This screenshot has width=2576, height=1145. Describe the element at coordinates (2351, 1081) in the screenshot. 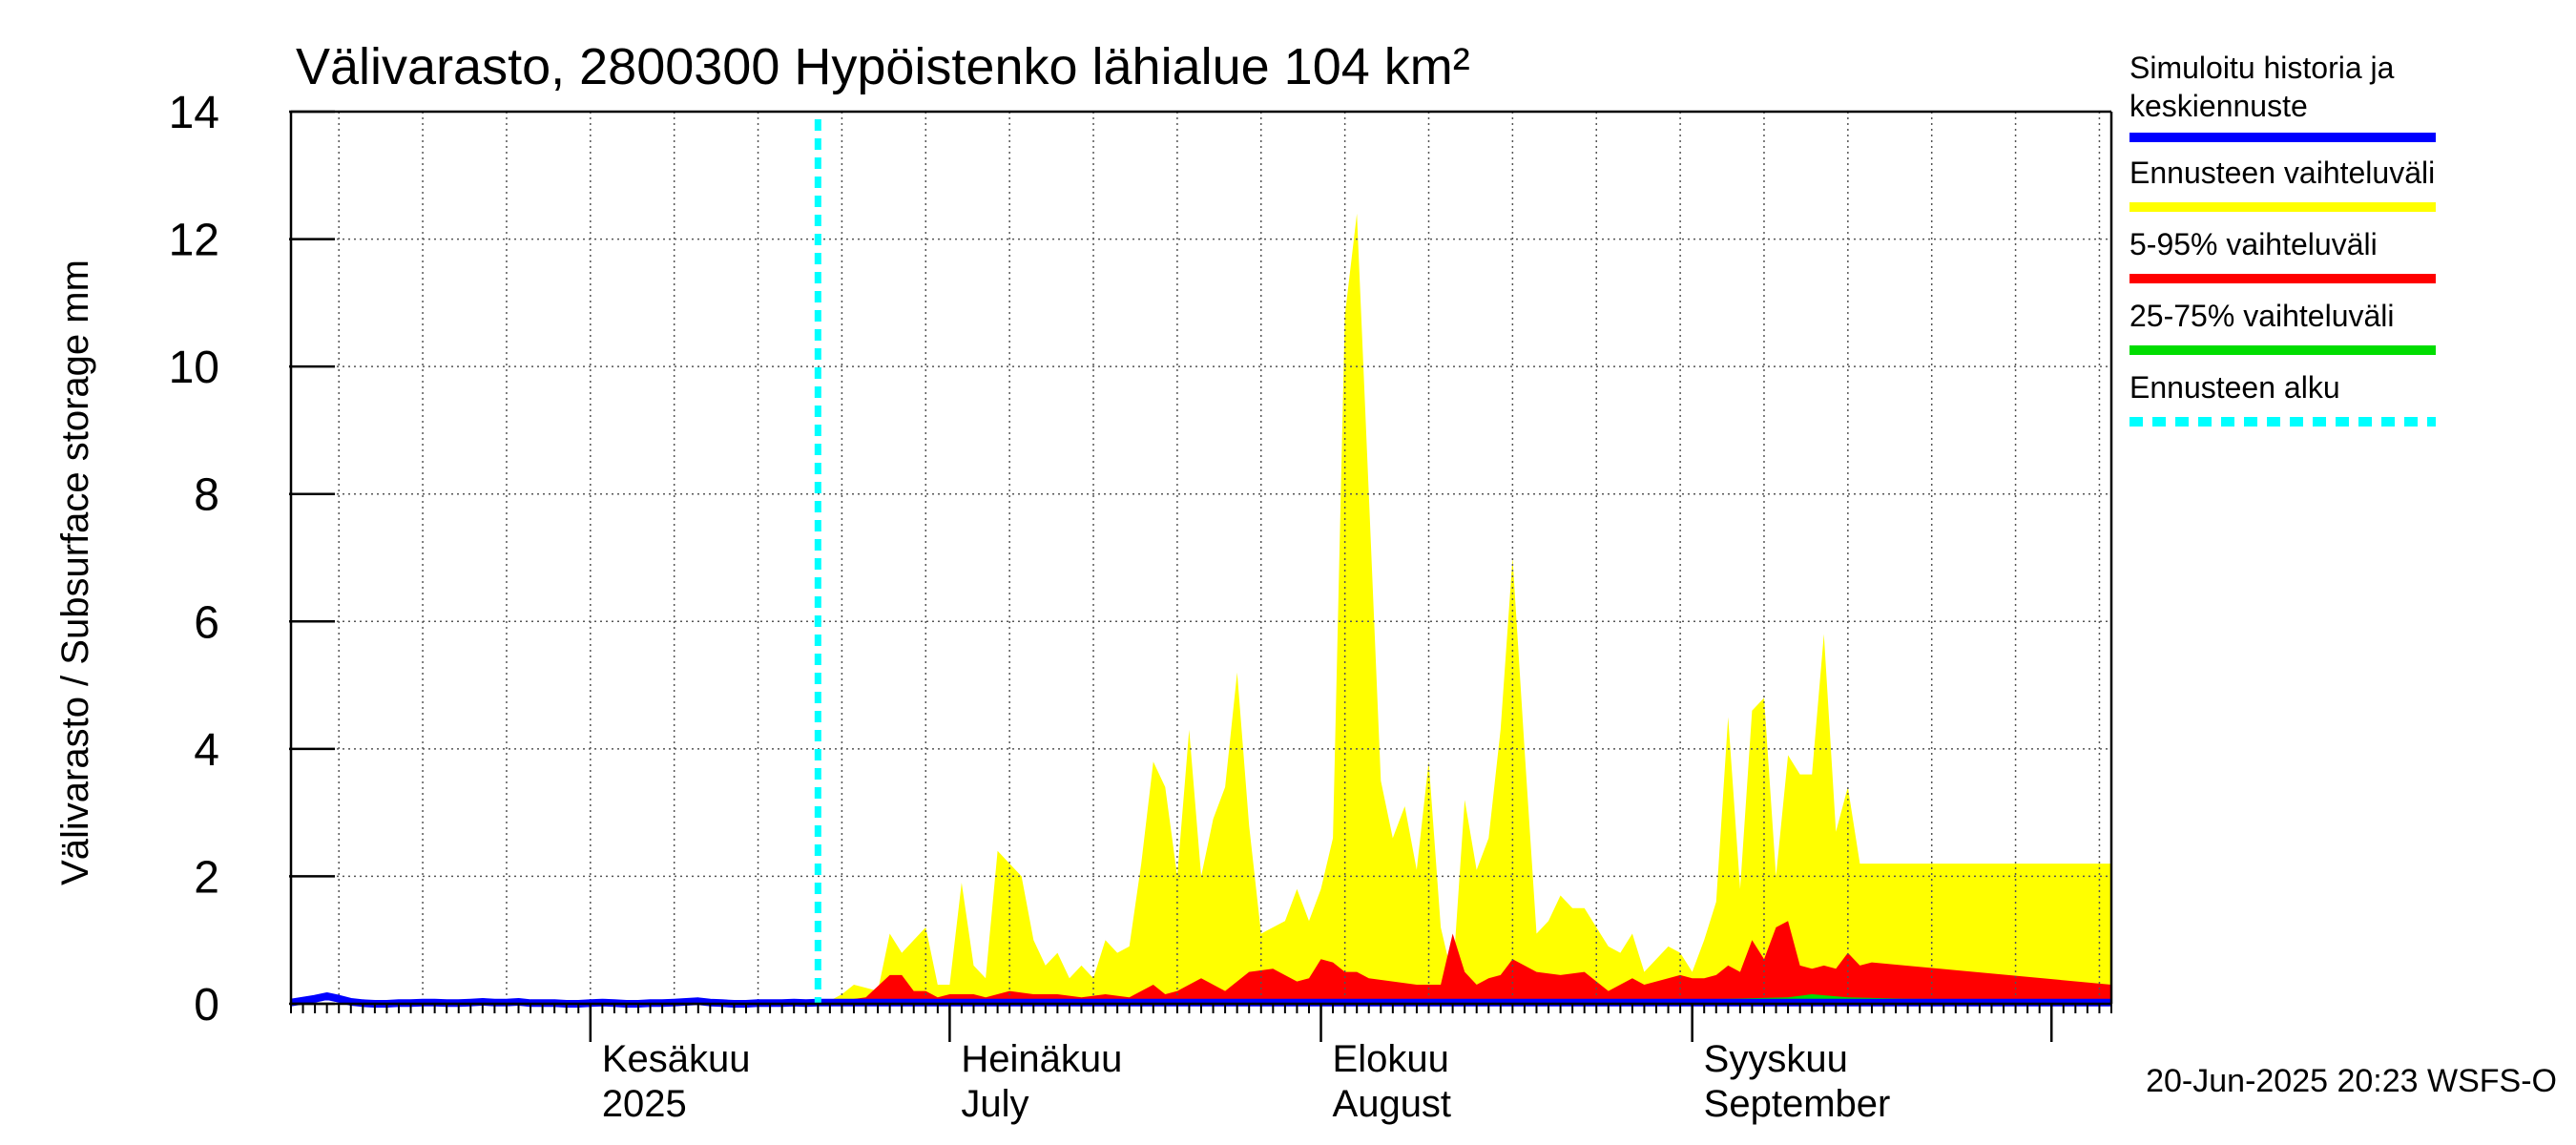

I see `footer-timestamp: 20-Jun-2025 20:23 WSFS-O` at that location.